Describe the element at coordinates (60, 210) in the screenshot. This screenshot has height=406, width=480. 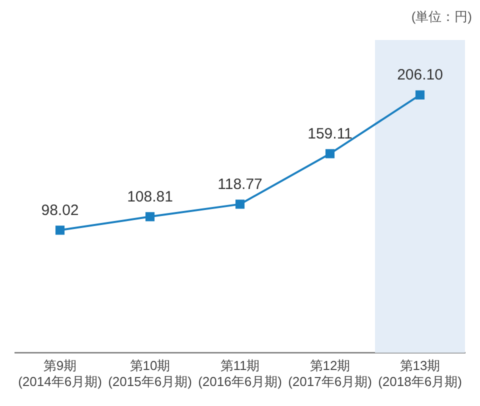
I see `data-label: 98.02` at that location.